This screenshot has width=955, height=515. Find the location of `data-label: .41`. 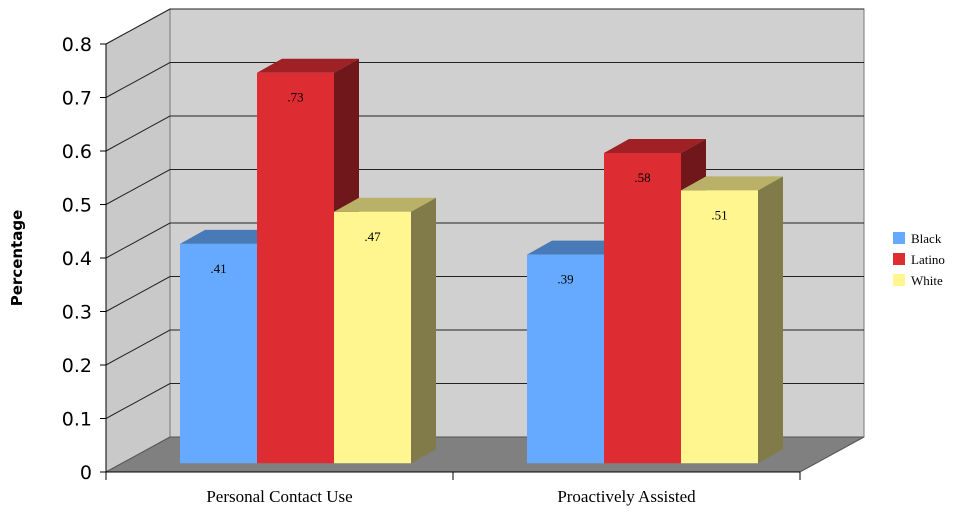

data-label: .41 is located at coordinates (218, 268).